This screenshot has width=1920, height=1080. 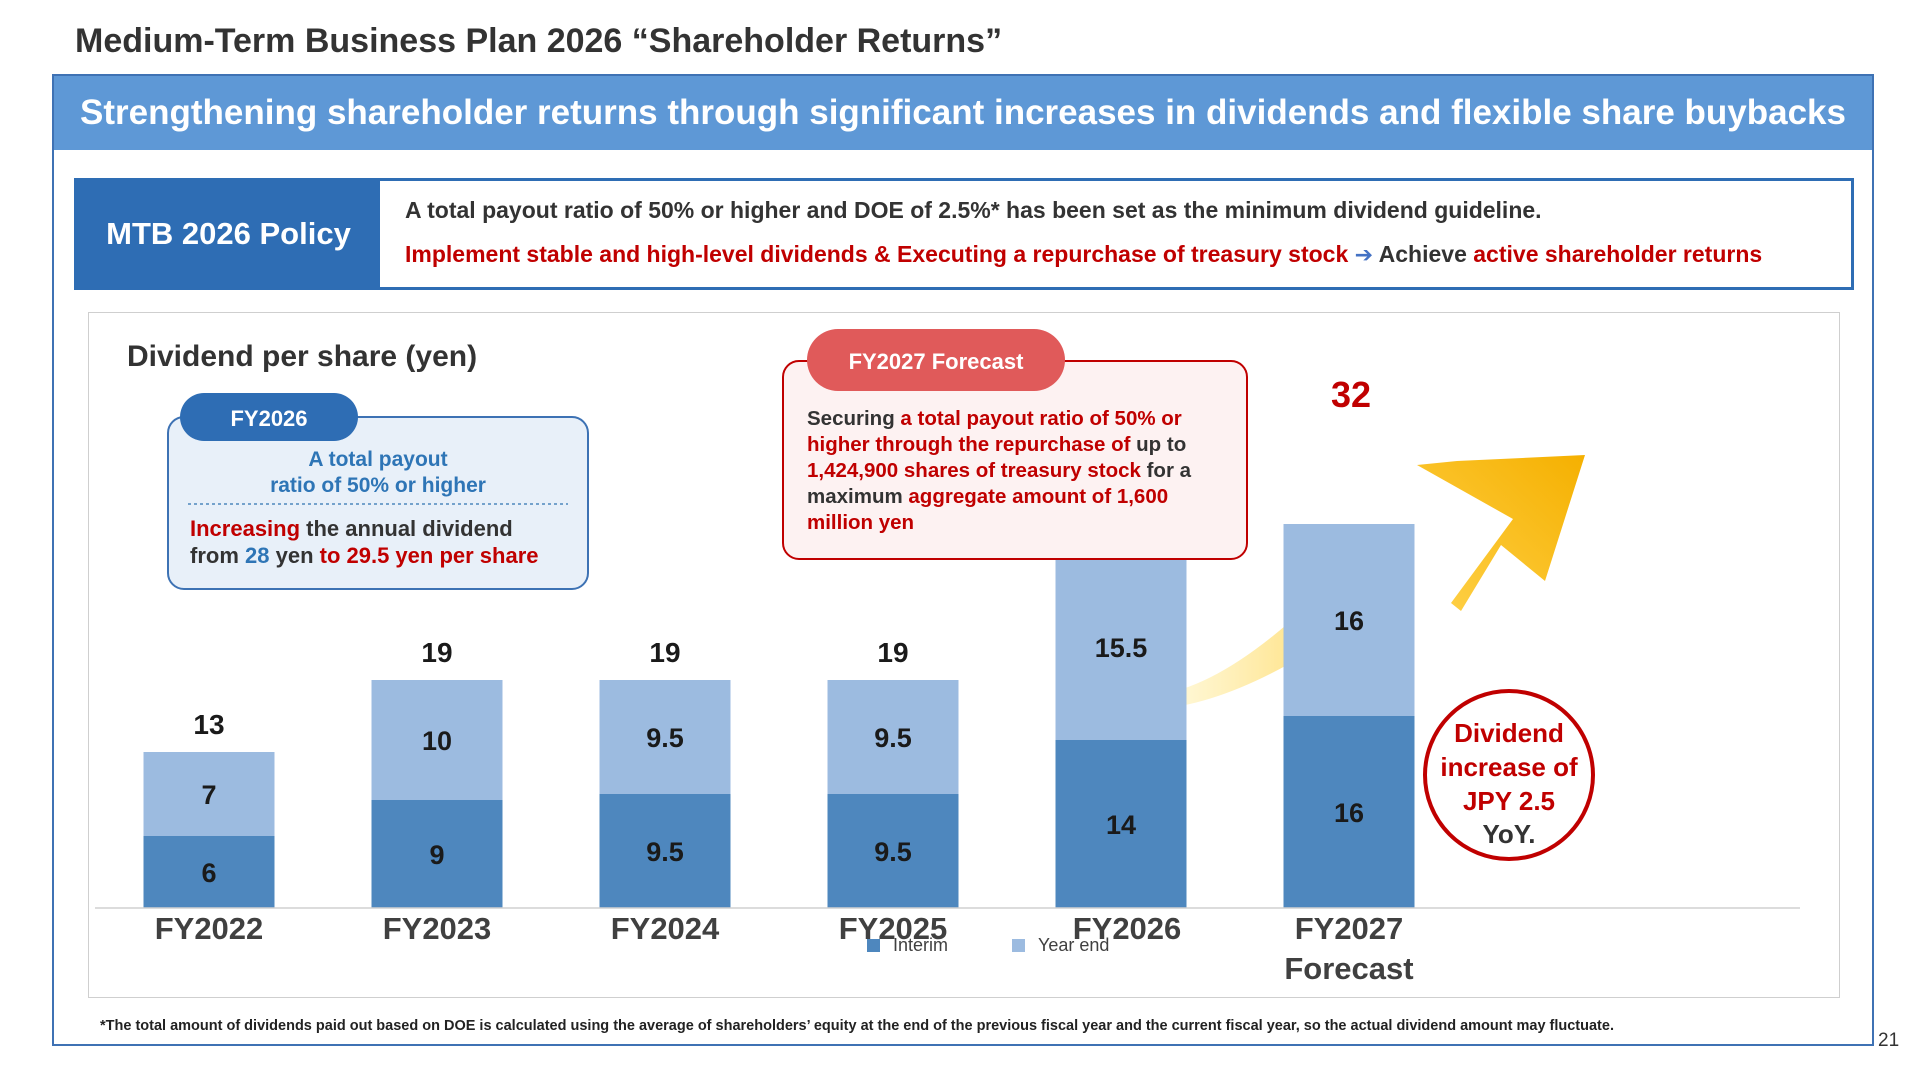 I want to click on bar-year-end-fy2022, so click(x=209, y=794).